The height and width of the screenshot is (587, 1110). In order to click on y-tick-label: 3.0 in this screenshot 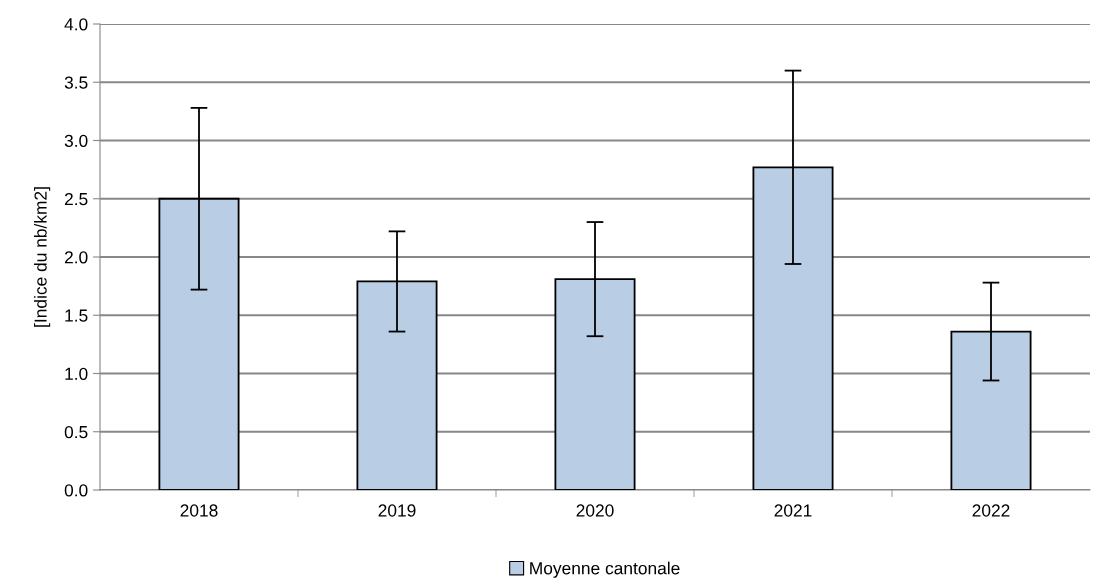, I will do `click(76, 140)`.